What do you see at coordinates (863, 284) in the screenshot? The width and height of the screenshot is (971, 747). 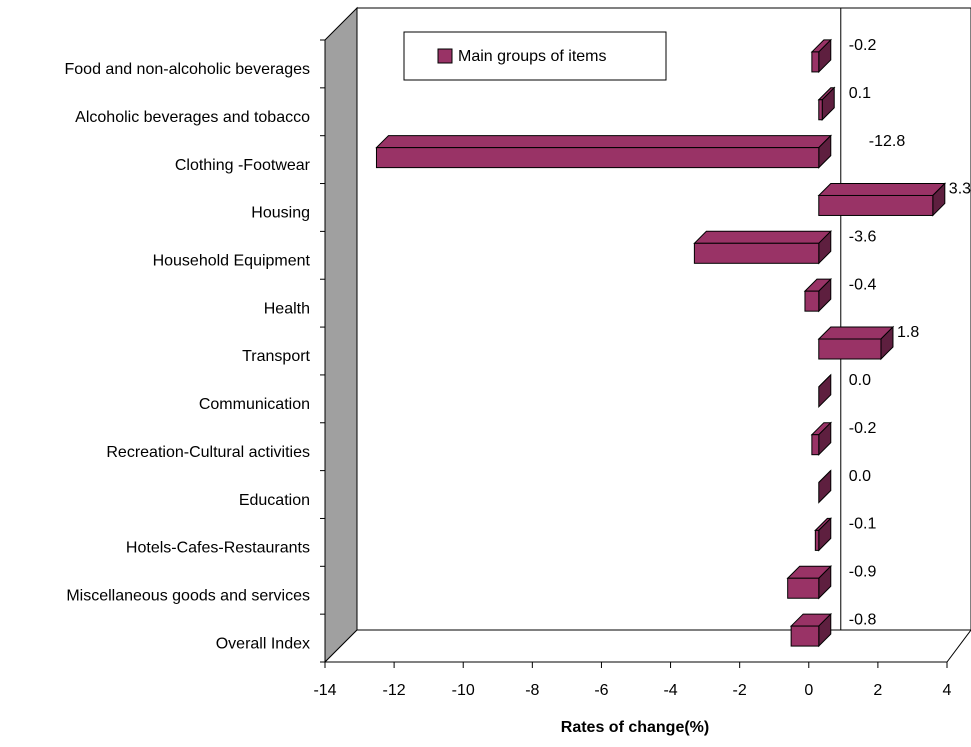 I see `value-label: -0.4` at bounding box center [863, 284].